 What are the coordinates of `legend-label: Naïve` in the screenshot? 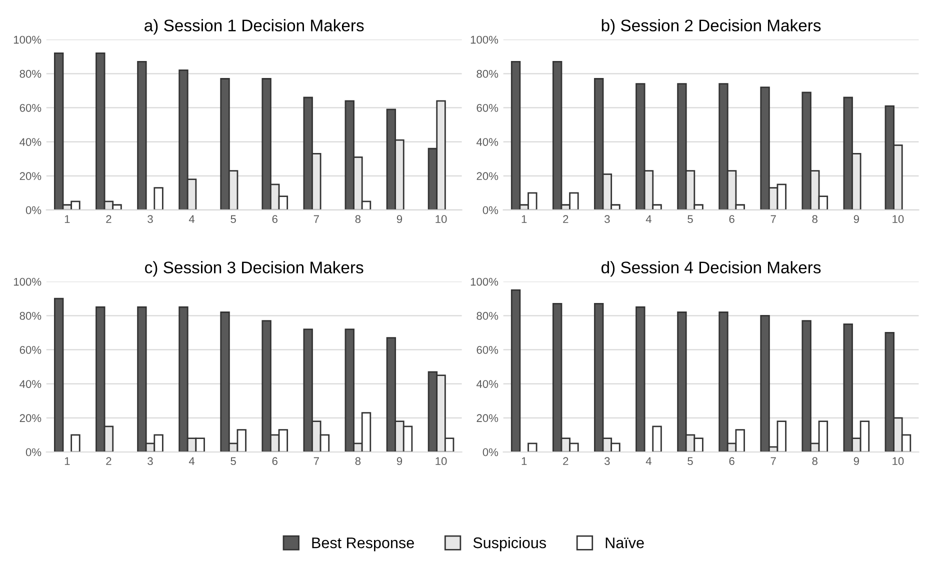 It's located at (625, 543).